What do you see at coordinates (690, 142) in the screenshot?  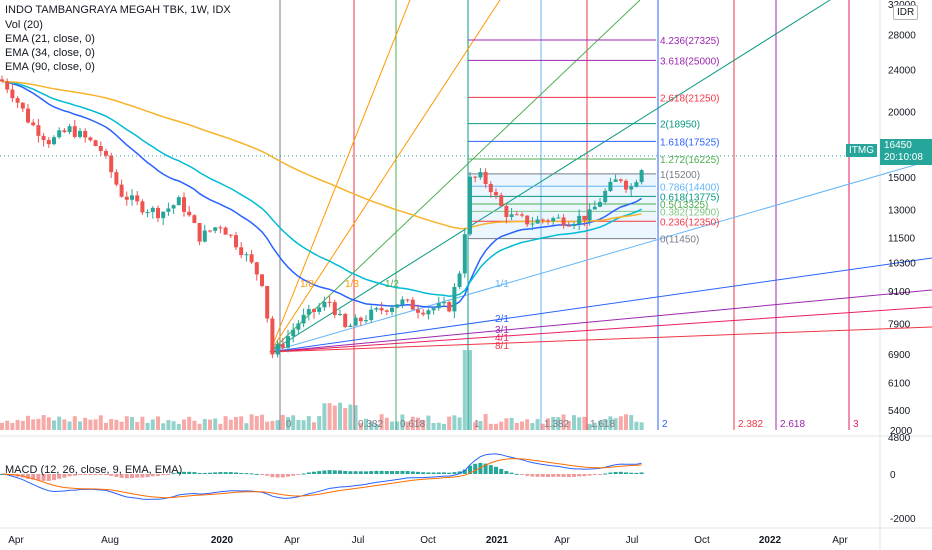 I see `fib-level-label: 1.618(17525)` at bounding box center [690, 142].